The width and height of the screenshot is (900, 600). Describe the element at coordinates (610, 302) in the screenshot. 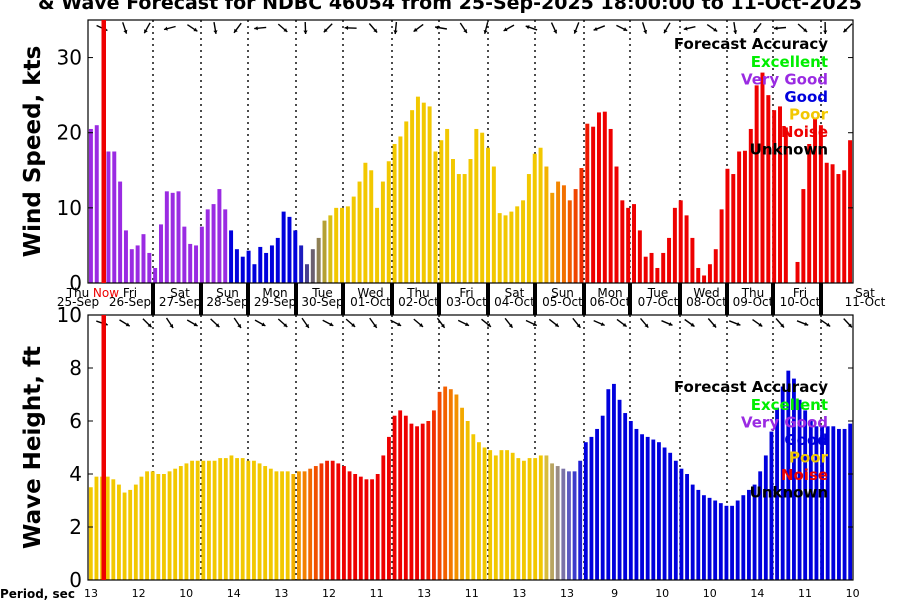

I see `date-label: 06-Oct` at that location.